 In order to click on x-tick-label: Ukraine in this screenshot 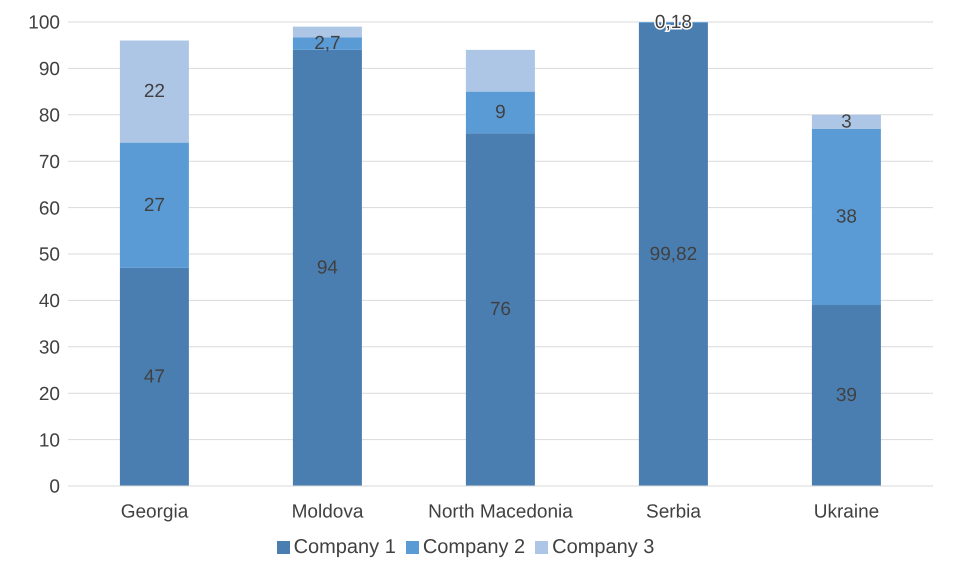, I will do `click(847, 511)`.